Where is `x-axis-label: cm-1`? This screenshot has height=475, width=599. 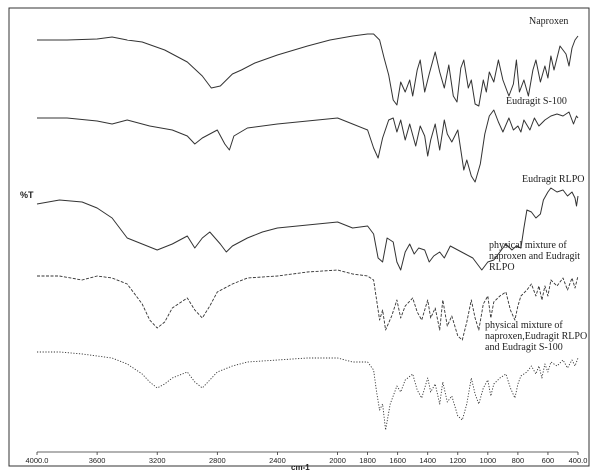
x-axis-label: cm-1 is located at coordinates (300, 467).